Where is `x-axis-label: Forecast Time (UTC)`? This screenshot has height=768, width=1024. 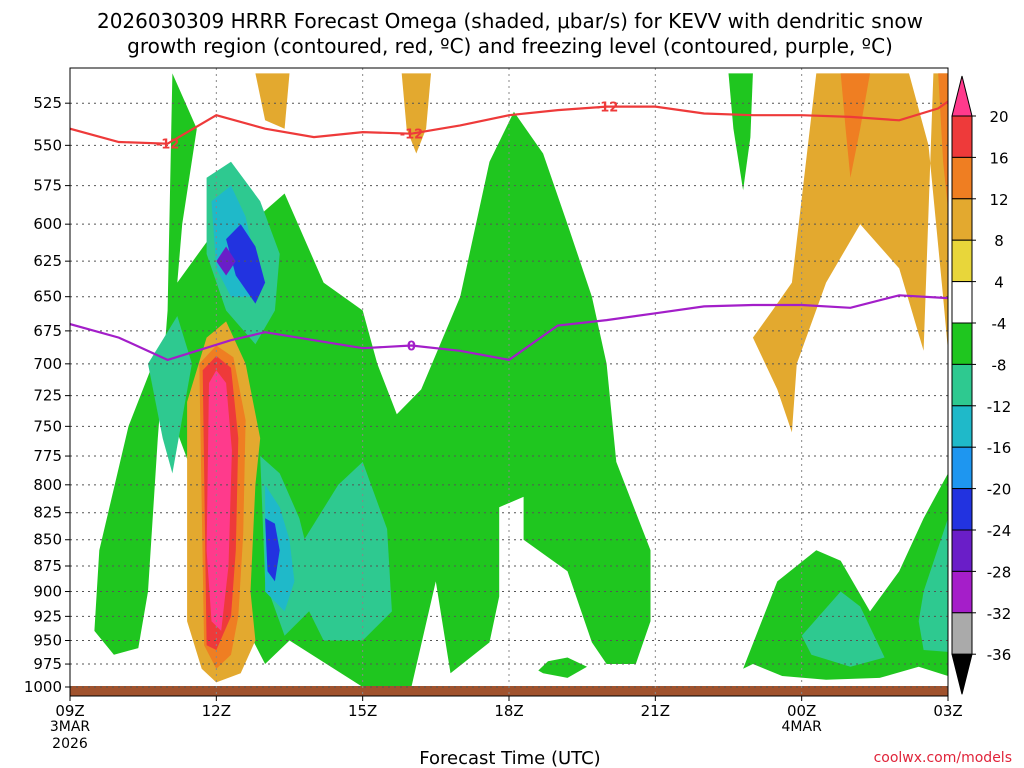
x-axis-label: Forecast Time (UTC) is located at coordinates (509, 758).